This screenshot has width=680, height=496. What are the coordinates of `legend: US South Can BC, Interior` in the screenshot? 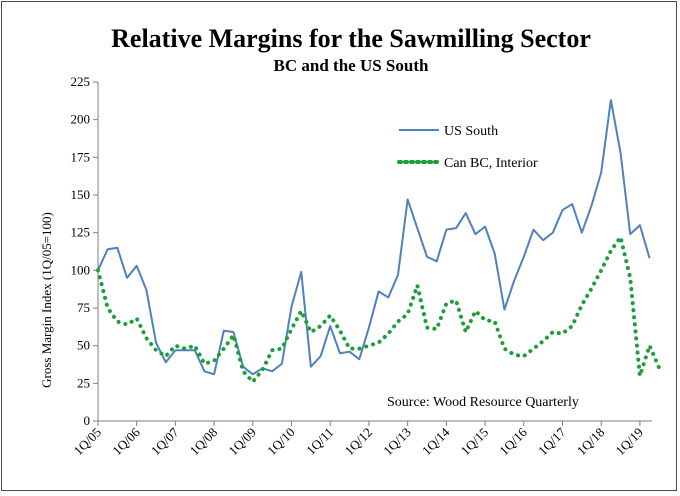 It's located at (479, 150).